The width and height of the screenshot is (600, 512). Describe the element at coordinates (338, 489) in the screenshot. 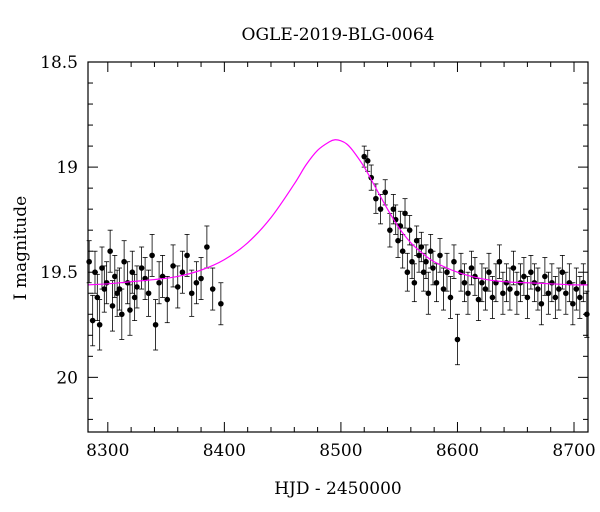

I see `x-axis-label: HJD - 2450000` at that location.